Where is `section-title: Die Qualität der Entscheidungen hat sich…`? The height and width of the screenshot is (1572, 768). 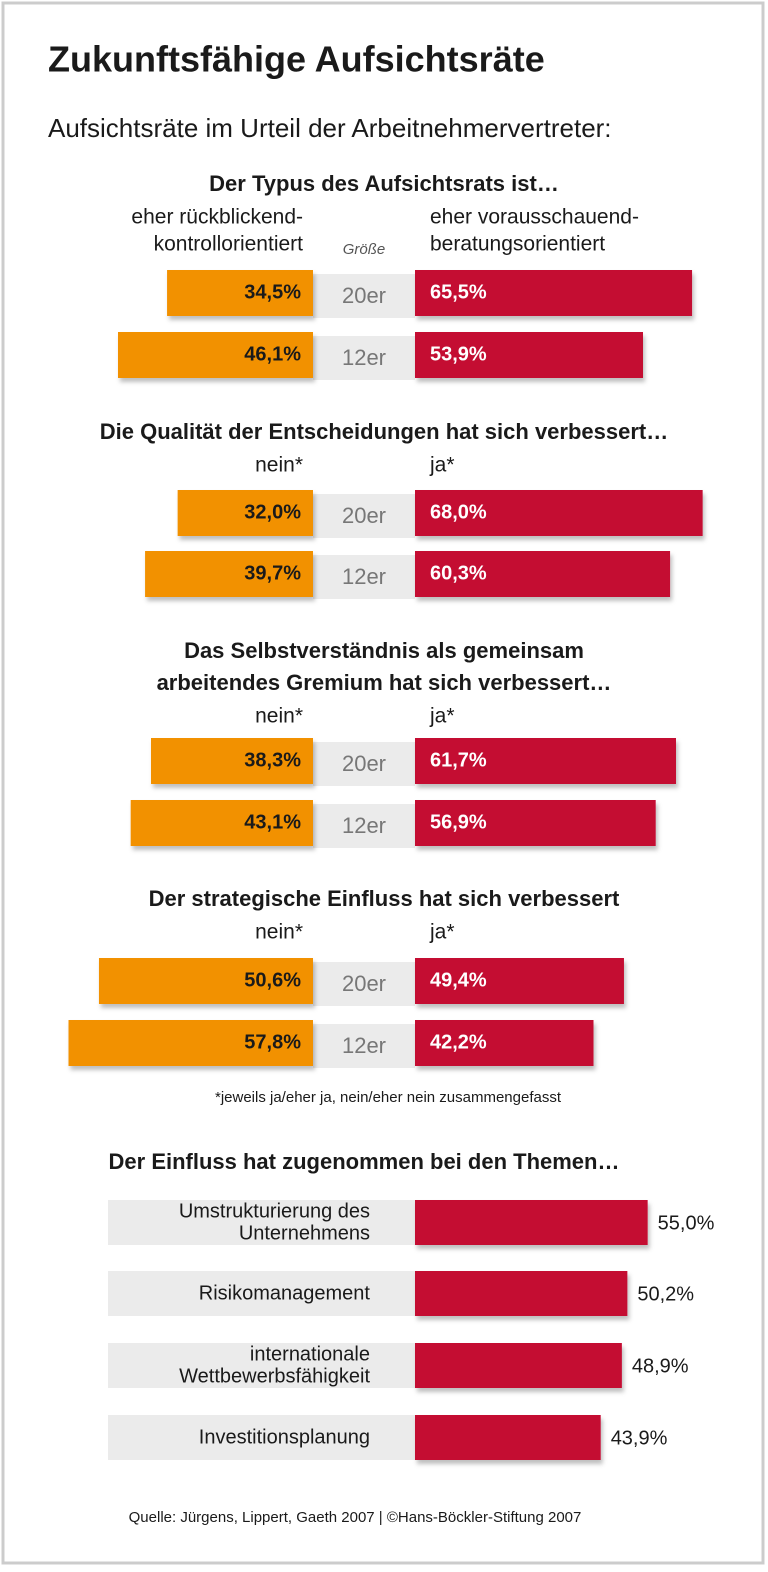 section-title: Die Qualität der Entscheidungen hat sich… is located at coordinates (384, 431).